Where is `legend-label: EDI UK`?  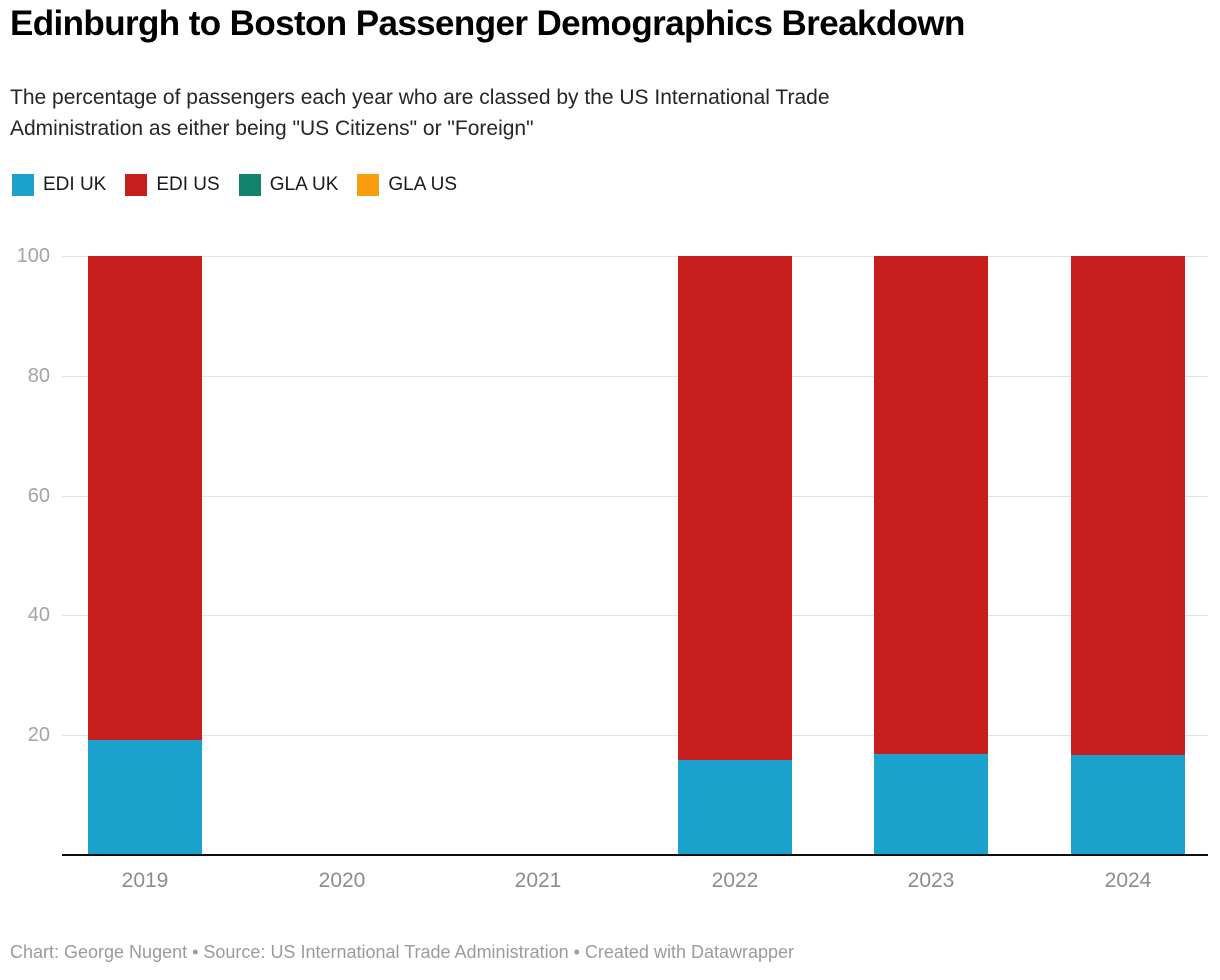
legend-label: EDI UK is located at coordinates (75, 184).